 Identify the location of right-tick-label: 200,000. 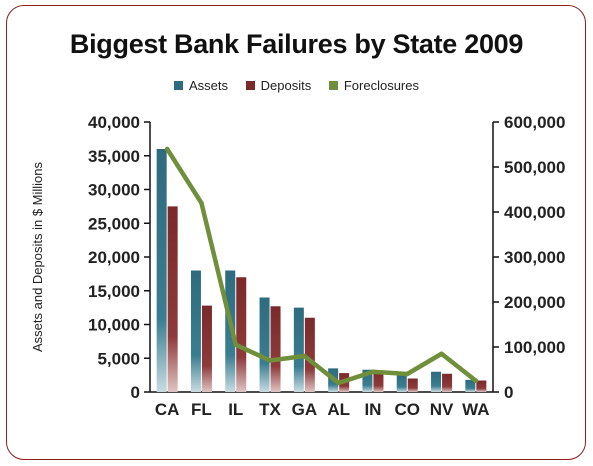
(534, 302).